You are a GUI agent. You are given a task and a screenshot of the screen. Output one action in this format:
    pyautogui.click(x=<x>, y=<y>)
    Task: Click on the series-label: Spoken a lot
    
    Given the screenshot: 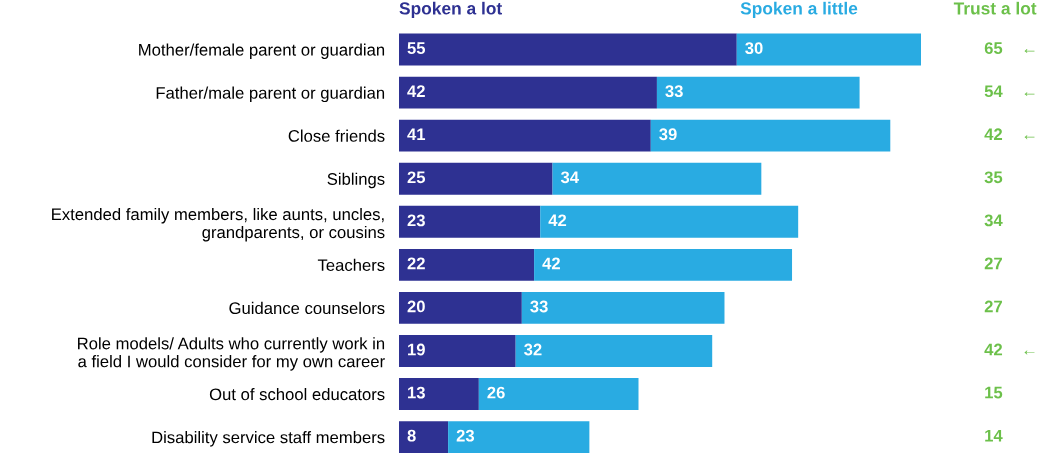 What is the action you would take?
    pyautogui.click(x=450, y=9)
    